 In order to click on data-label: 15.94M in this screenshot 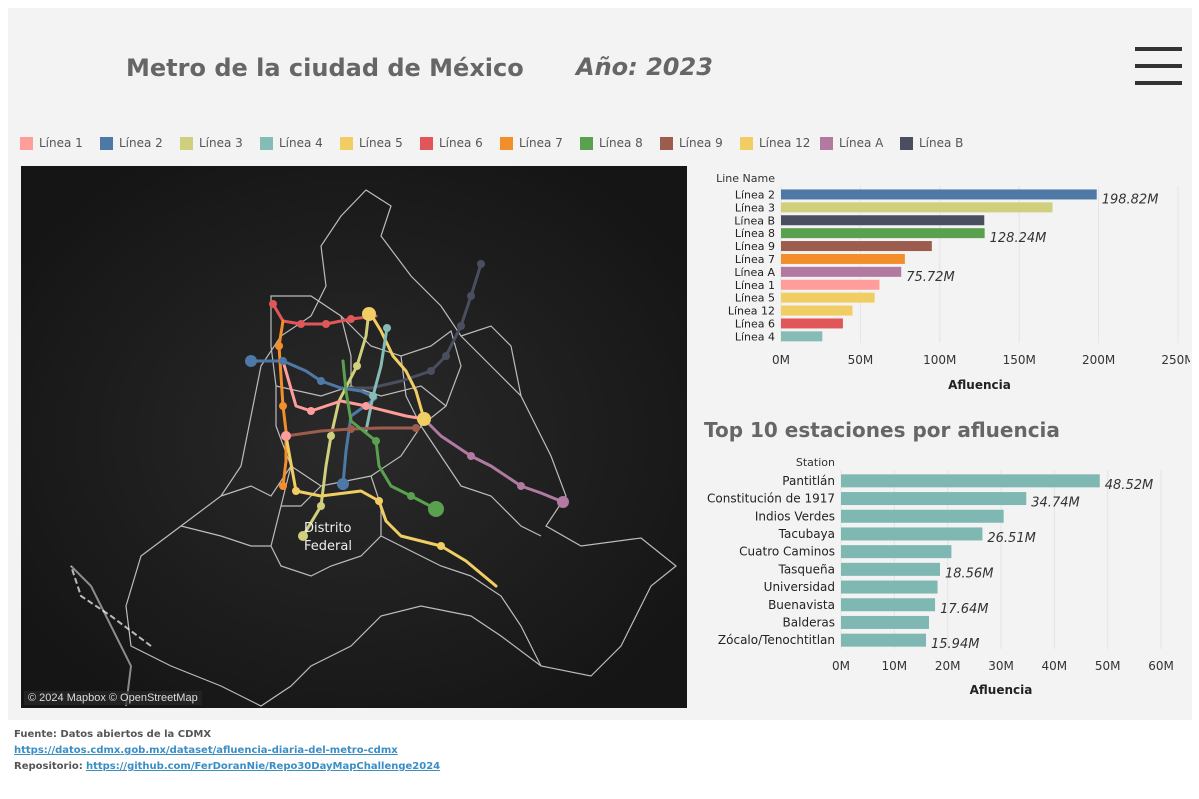, I will do `click(955, 644)`.